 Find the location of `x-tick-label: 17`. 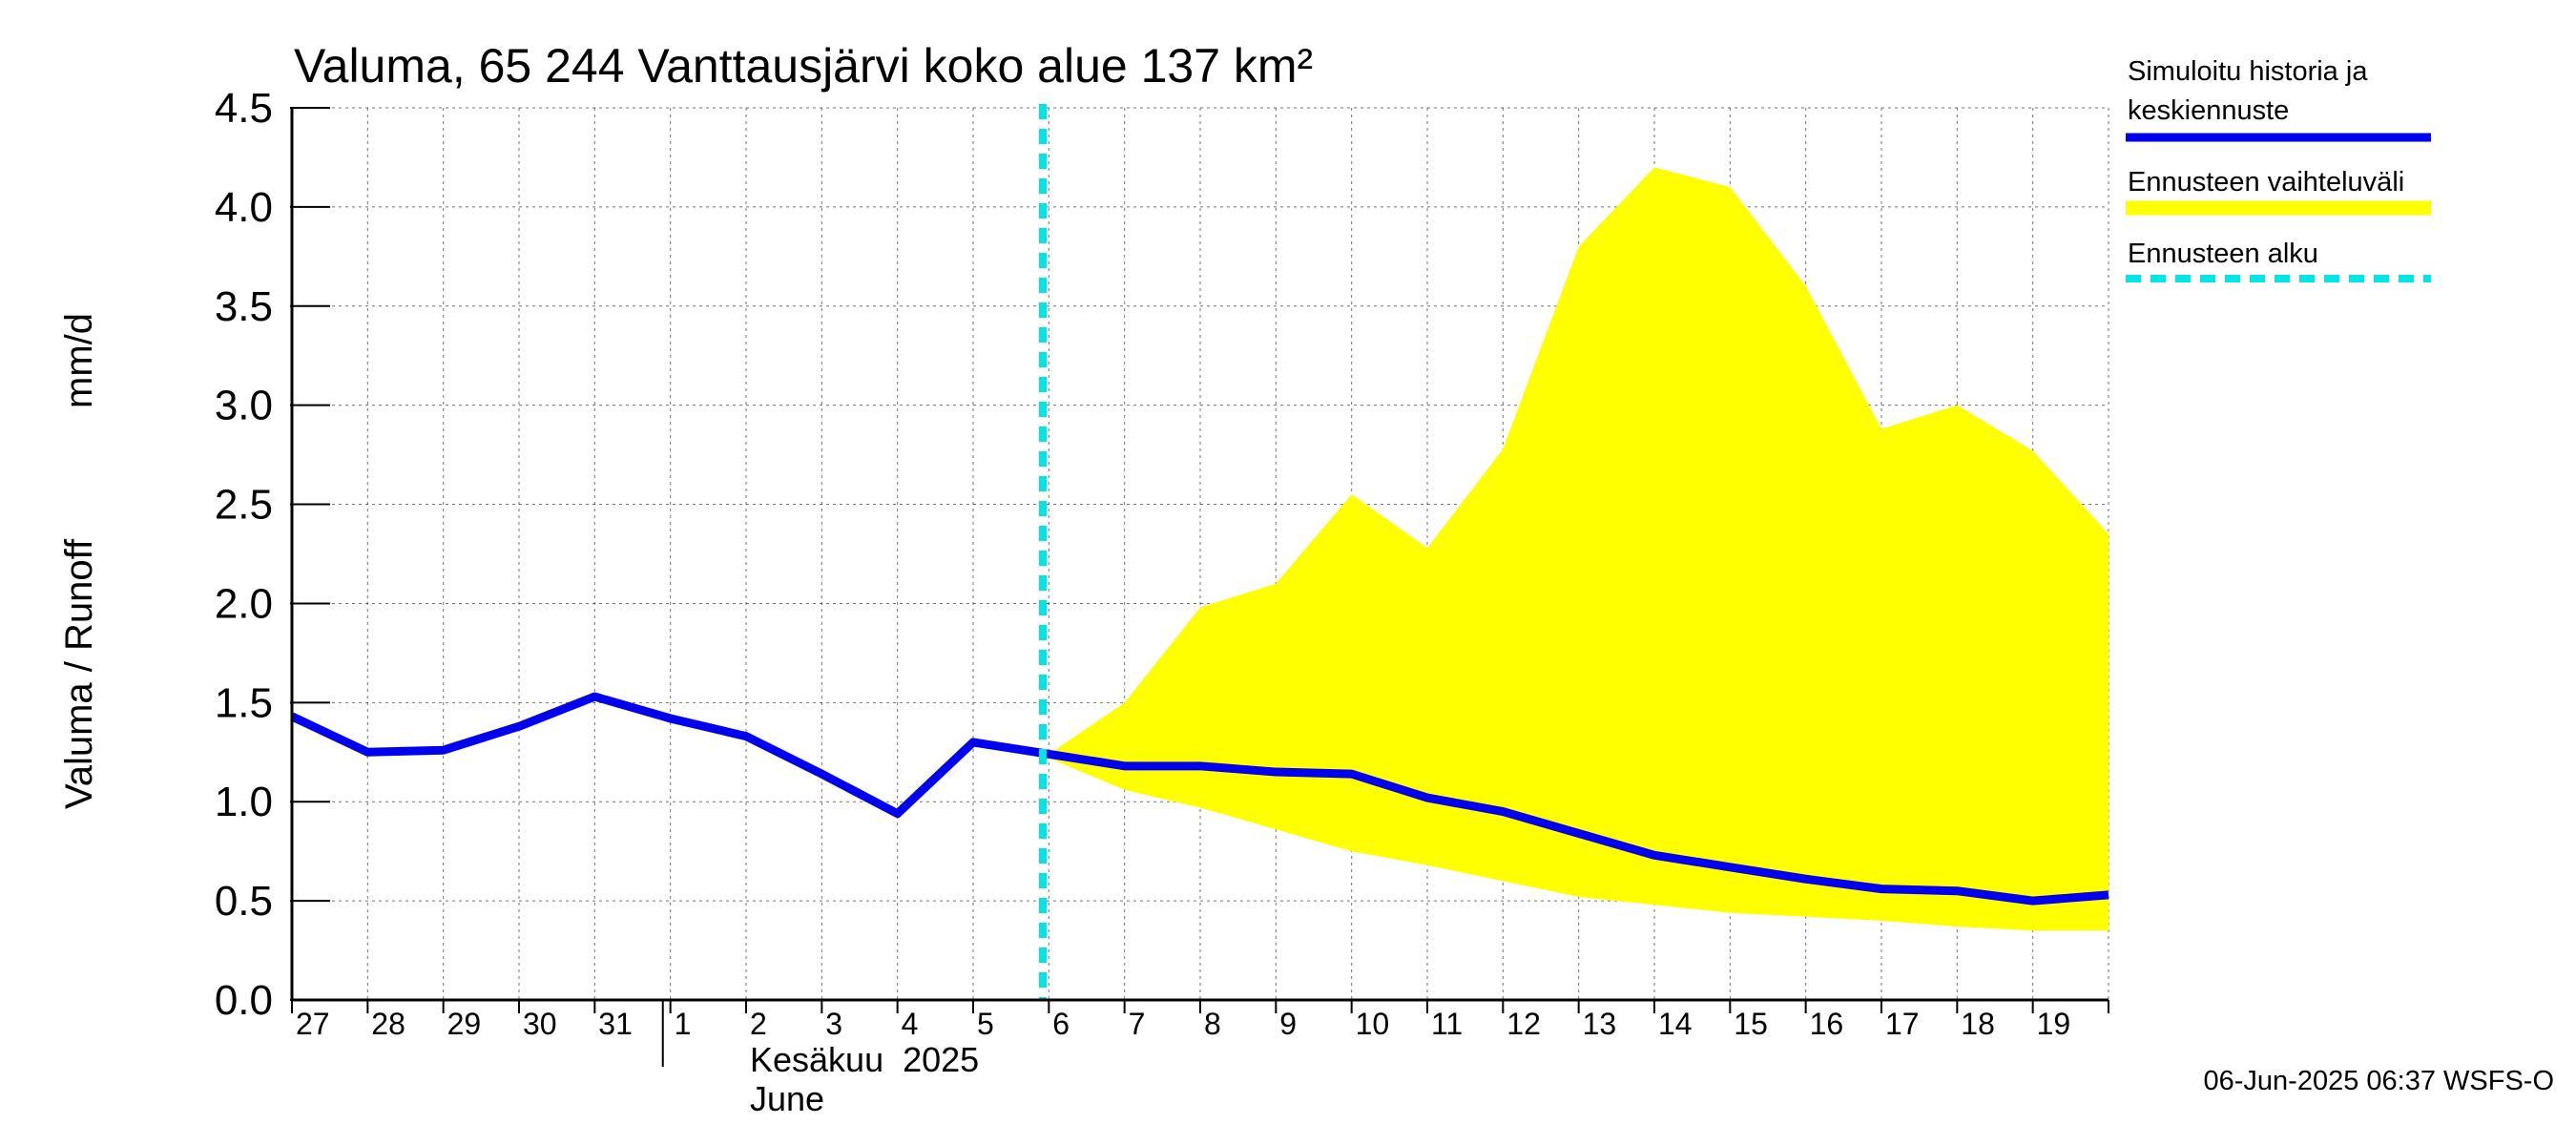

x-tick-label: 17 is located at coordinates (1902, 1024).